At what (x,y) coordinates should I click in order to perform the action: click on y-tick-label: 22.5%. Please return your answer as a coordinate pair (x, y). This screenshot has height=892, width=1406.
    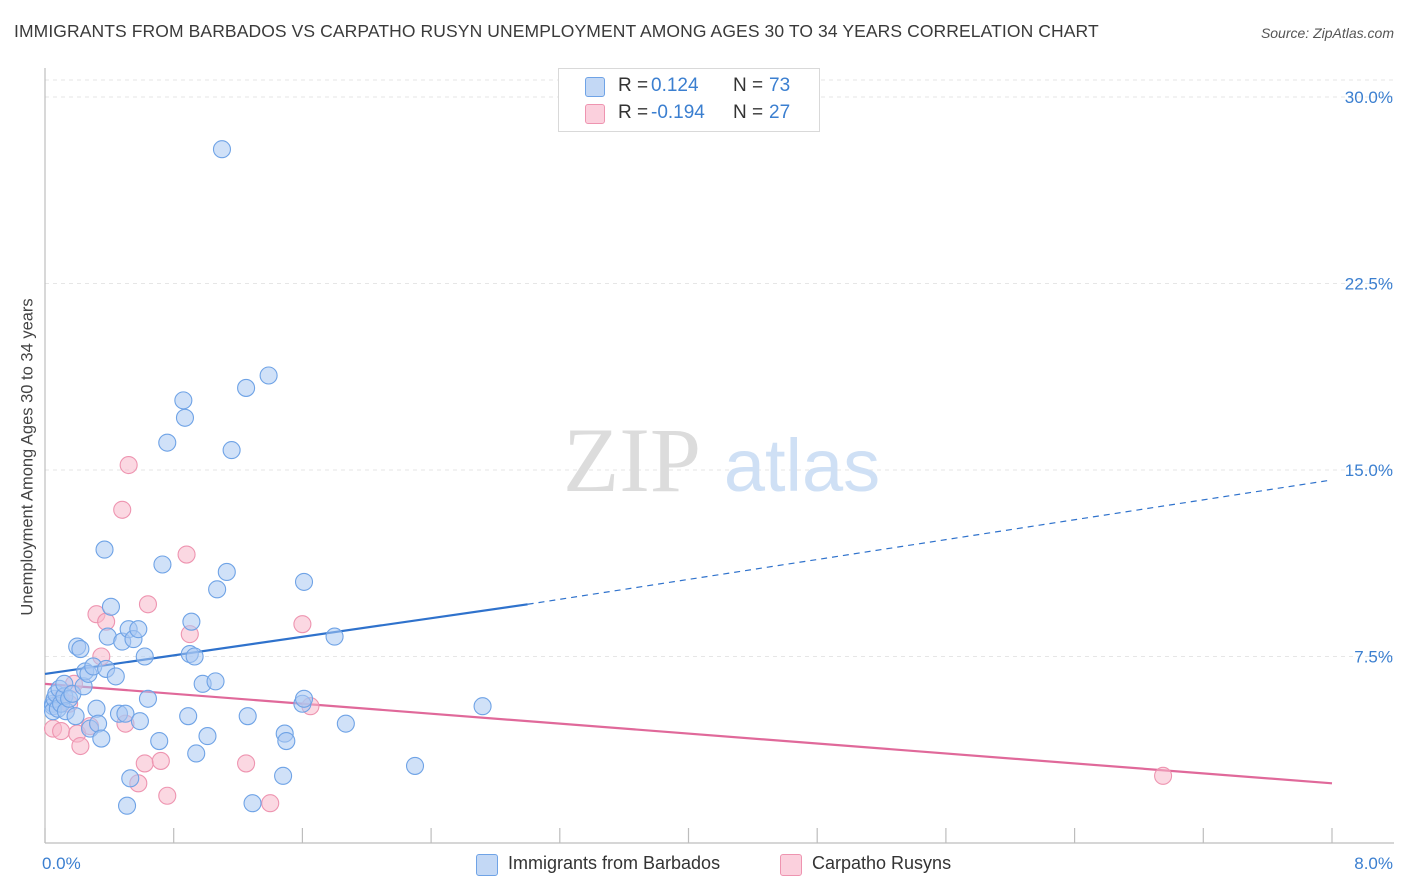
    Looking at the image, I should click on (1369, 284).